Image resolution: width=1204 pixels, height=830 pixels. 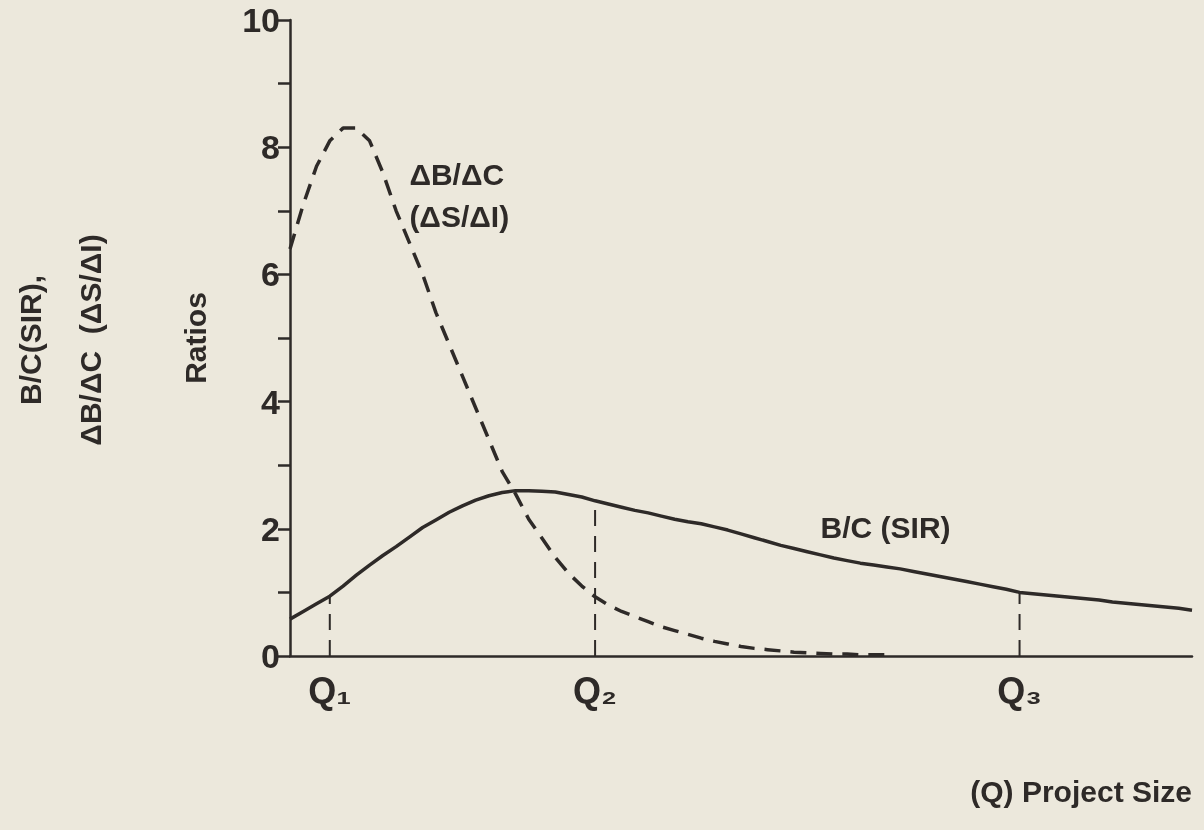 I want to click on y-tick-label: 10, so click(x=261, y=20).